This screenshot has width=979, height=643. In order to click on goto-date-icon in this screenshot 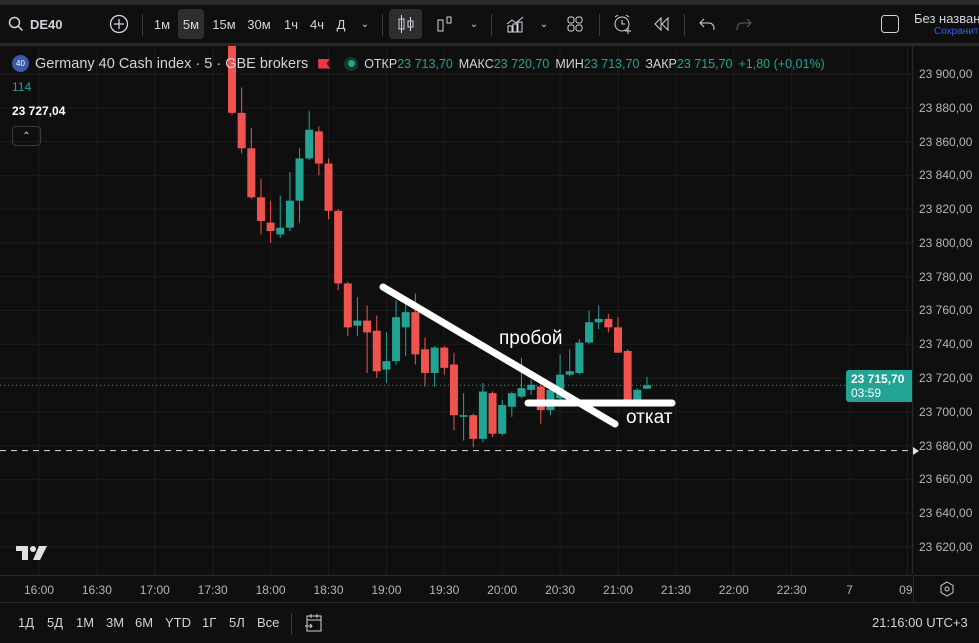, I will do `click(314, 623)`.